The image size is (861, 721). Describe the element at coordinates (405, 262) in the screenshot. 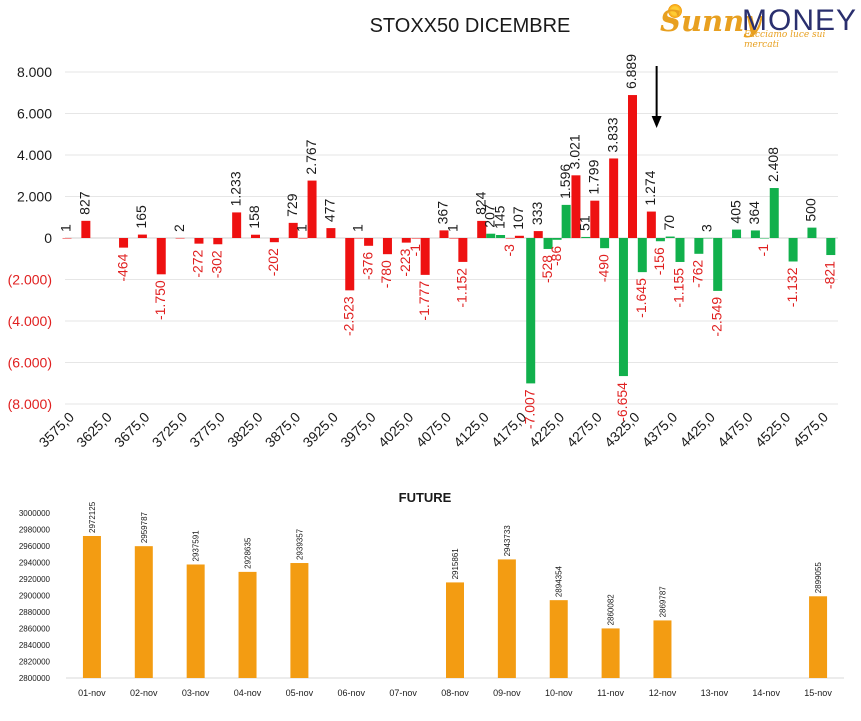

I see `bar-data-label: -223` at that location.